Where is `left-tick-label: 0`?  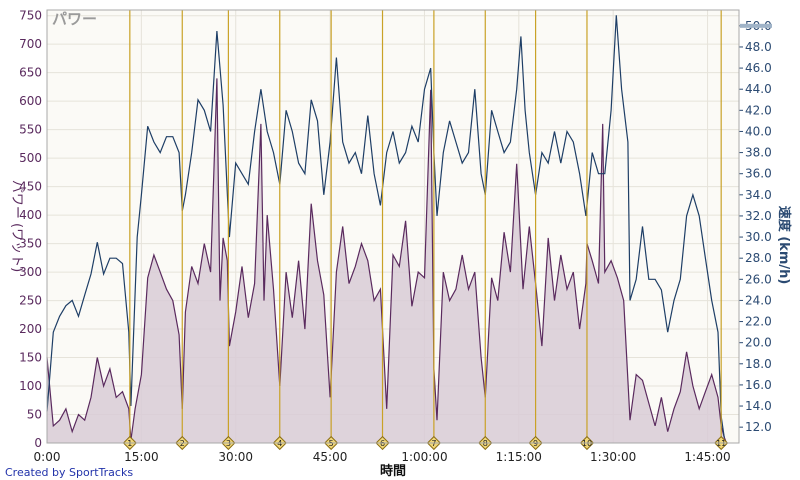
left-tick-label: 0 is located at coordinates (38, 443).